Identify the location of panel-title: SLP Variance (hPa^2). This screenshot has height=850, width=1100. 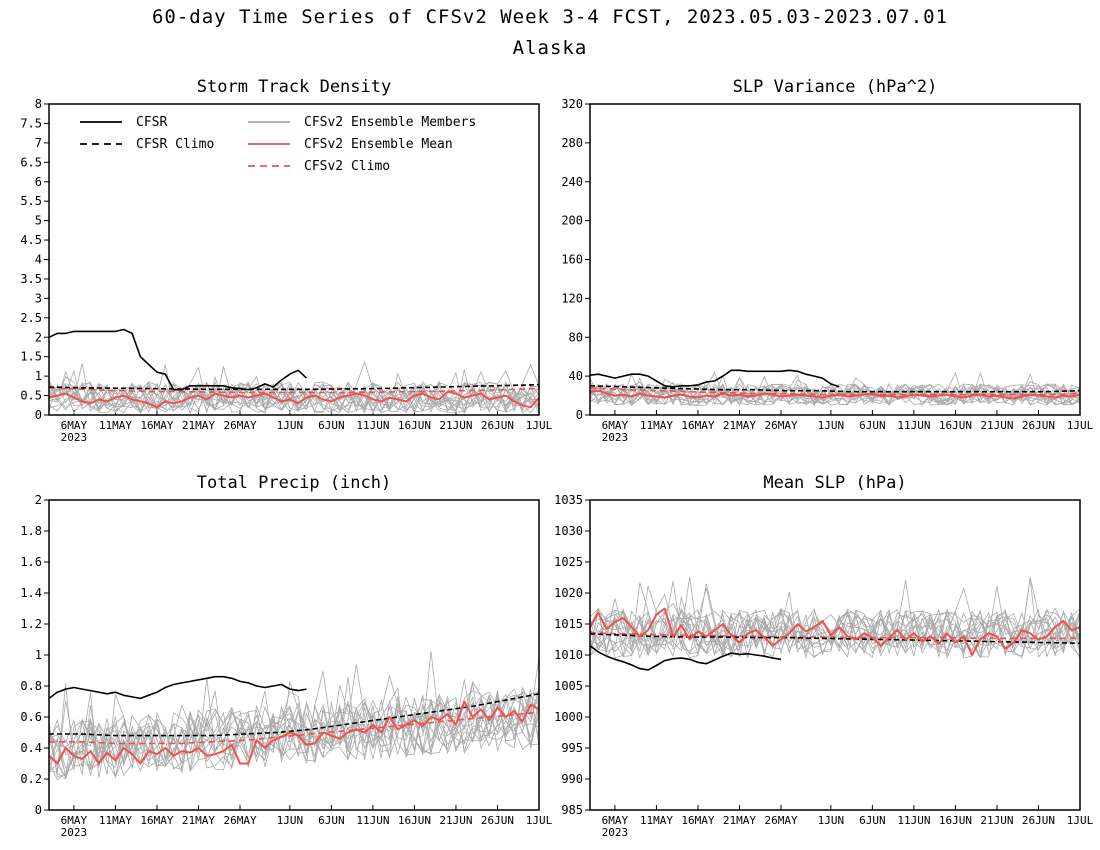
(835, 87).